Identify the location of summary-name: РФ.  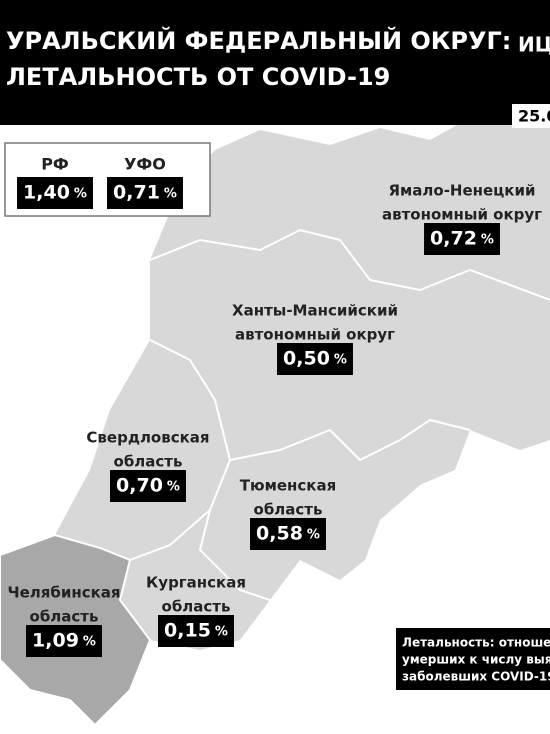
(55, 164).